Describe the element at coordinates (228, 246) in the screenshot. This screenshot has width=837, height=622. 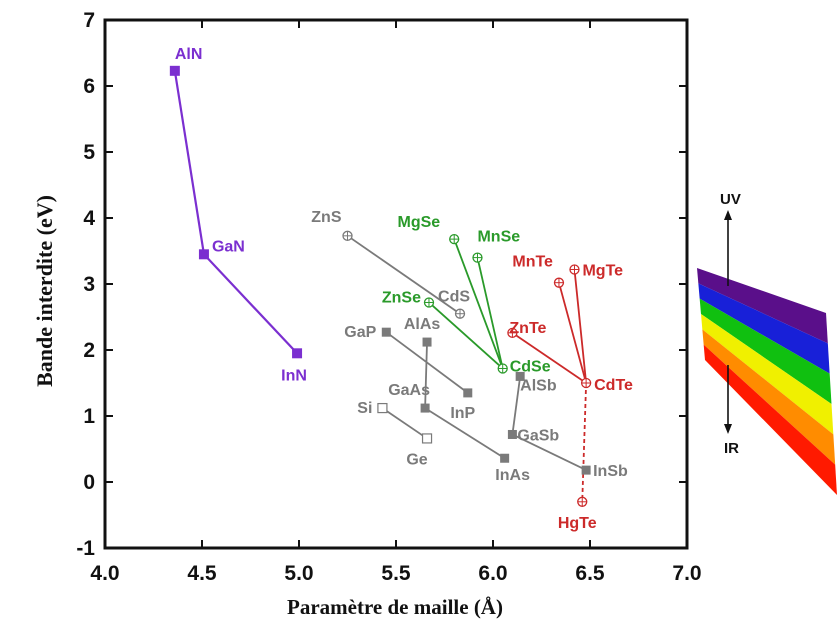
I see `point-label: GaN` at that location.